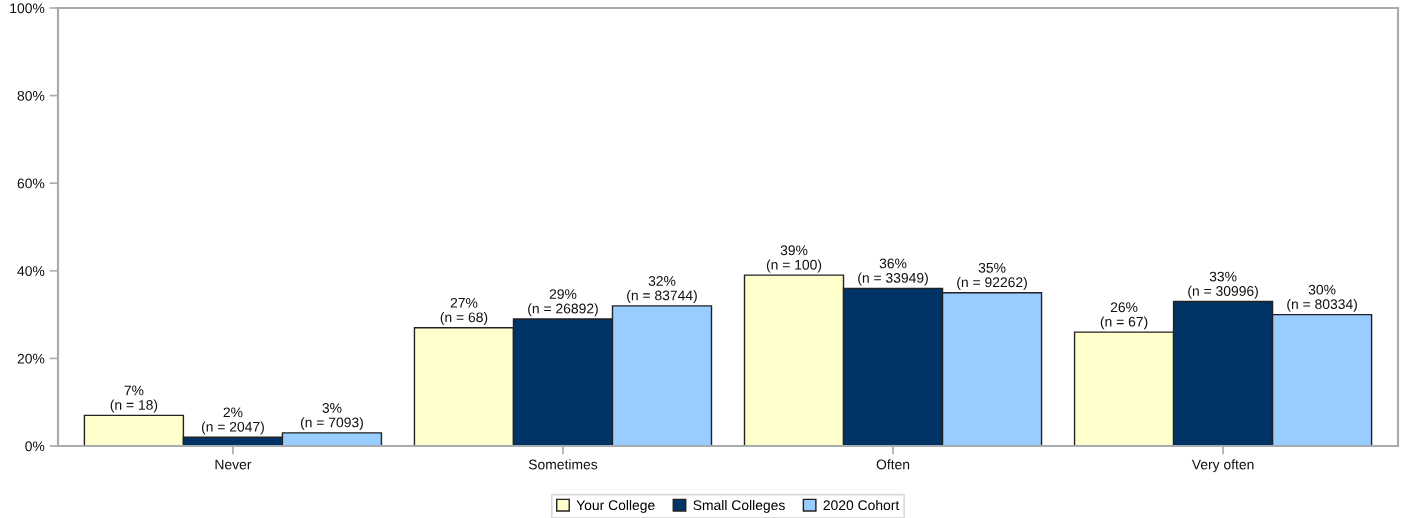  I want to click on legend-label: Your College, so click(615, 506).